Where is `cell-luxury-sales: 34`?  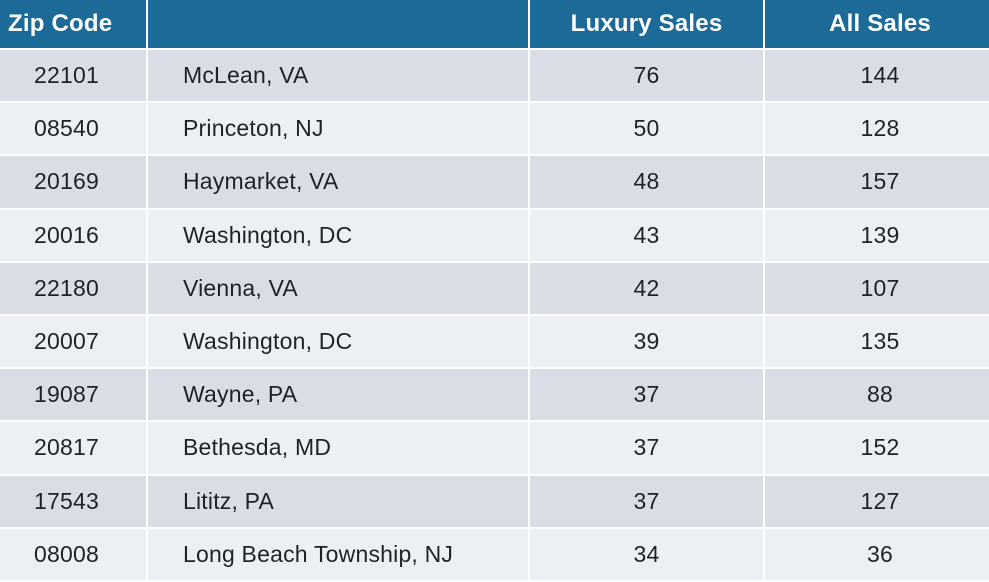 cell-luxury-sales: 34 is located at coordinates (646, 555).